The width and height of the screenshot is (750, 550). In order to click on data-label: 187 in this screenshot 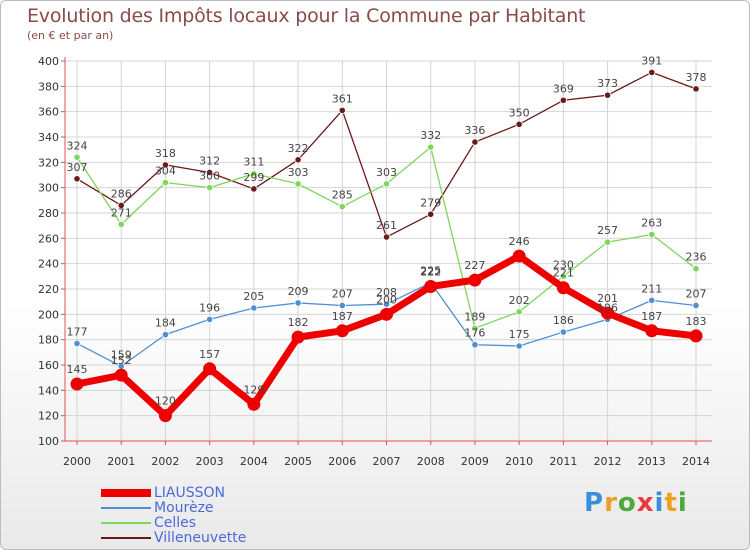, I will do `click(651, 316)`.